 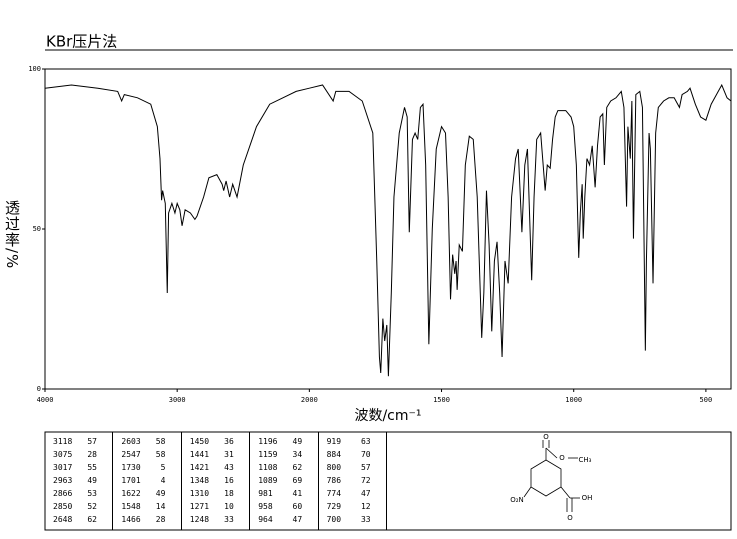 I want to click on x-tick-label: 3000, so click(x=177, y=400).